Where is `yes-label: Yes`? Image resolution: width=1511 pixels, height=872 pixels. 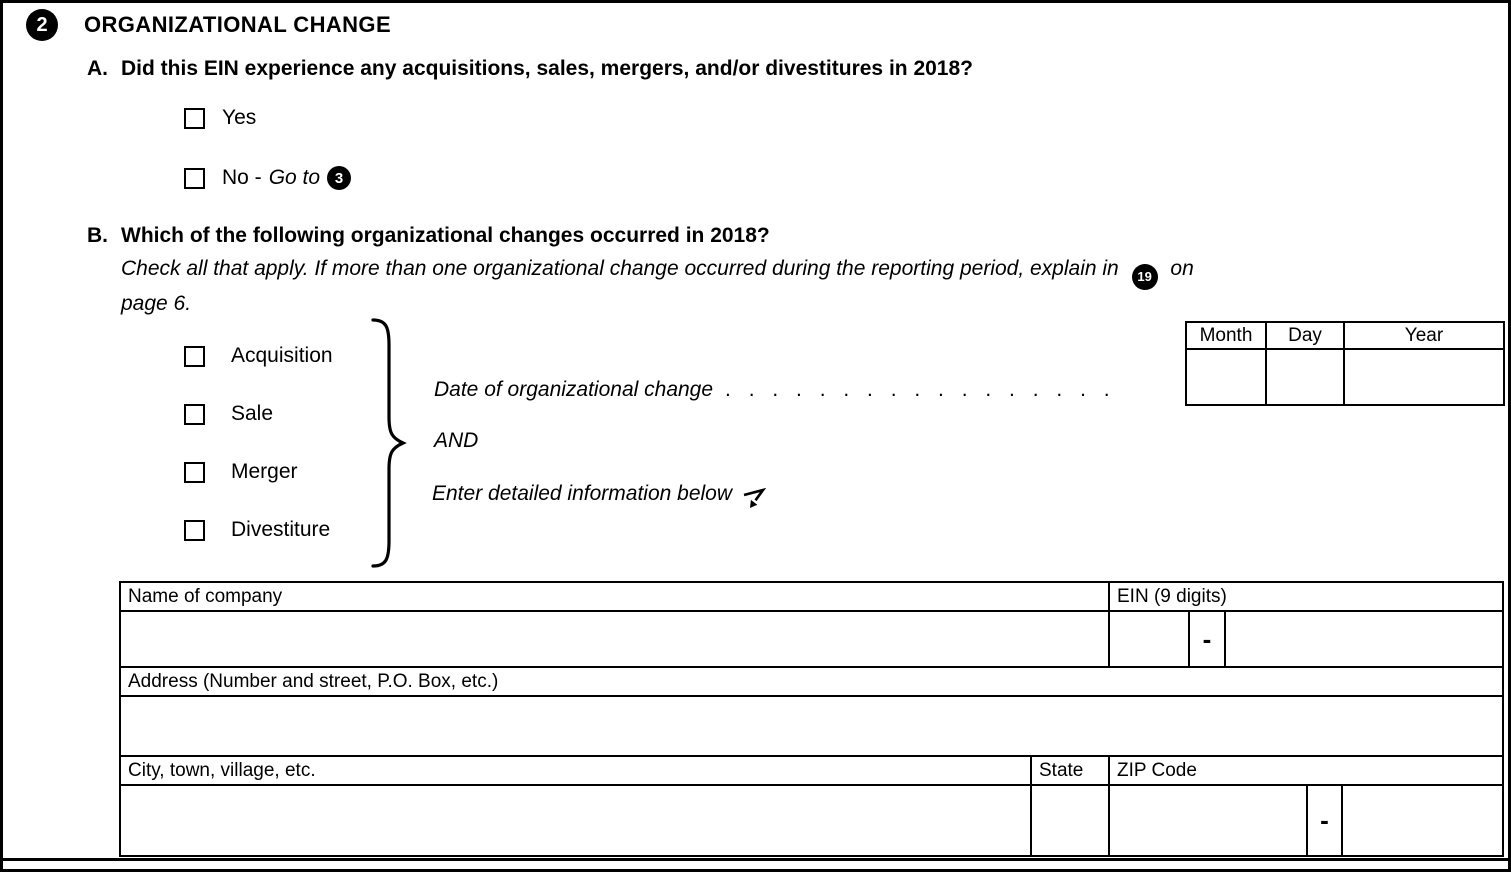
yes-label: Yes is located at coordinates (239, 117).